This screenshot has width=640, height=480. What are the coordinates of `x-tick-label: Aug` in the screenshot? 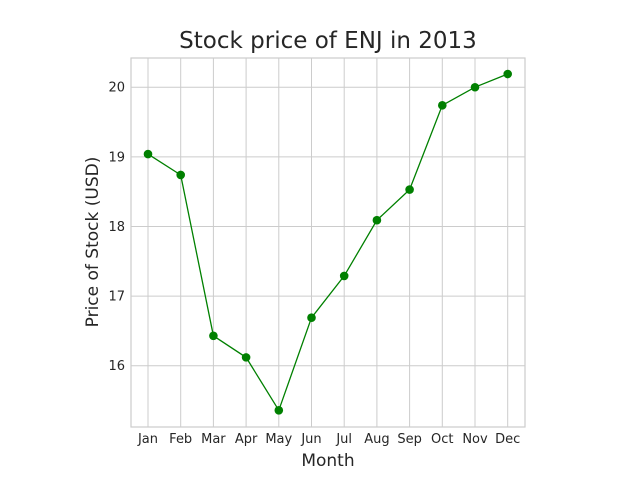 It's located at (376, 439).